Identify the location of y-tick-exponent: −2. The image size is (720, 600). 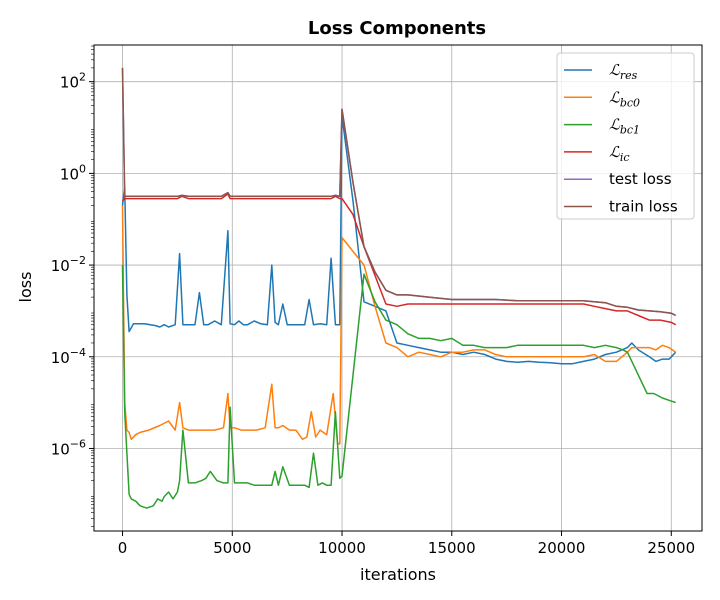
(78, 260).